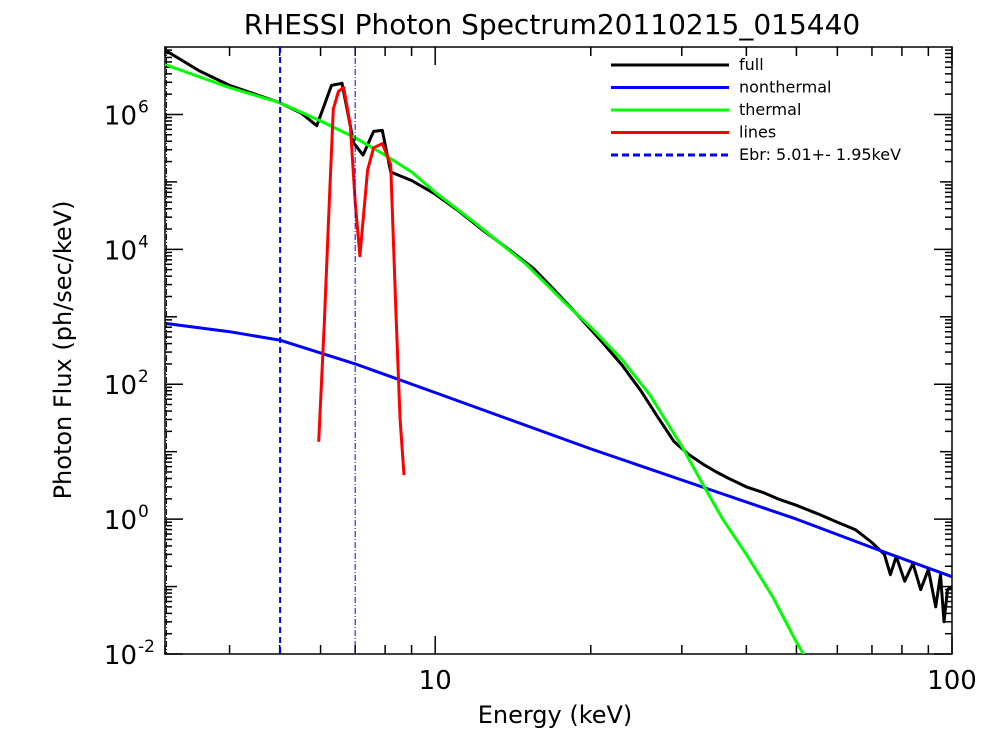  What do you see at coordinates (820, 154) in the screenshot?
I see `legend-label: Ebr: 5.01+- 1.95keV` at bounding box center [820, 154].